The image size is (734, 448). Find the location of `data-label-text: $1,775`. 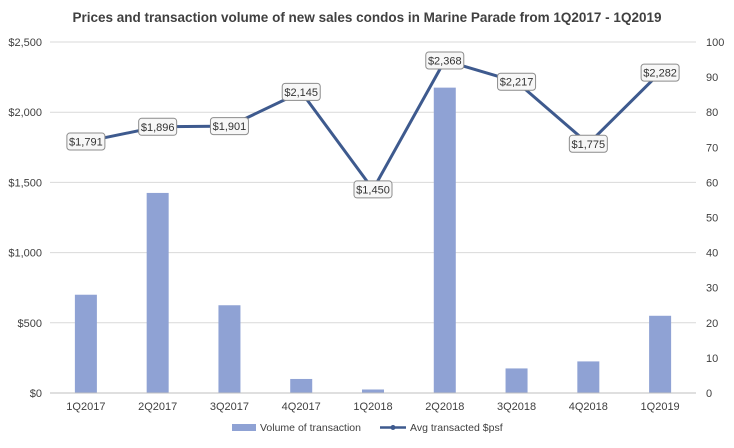

data-label-text: $1,775 is located at coordinates (589, 145).